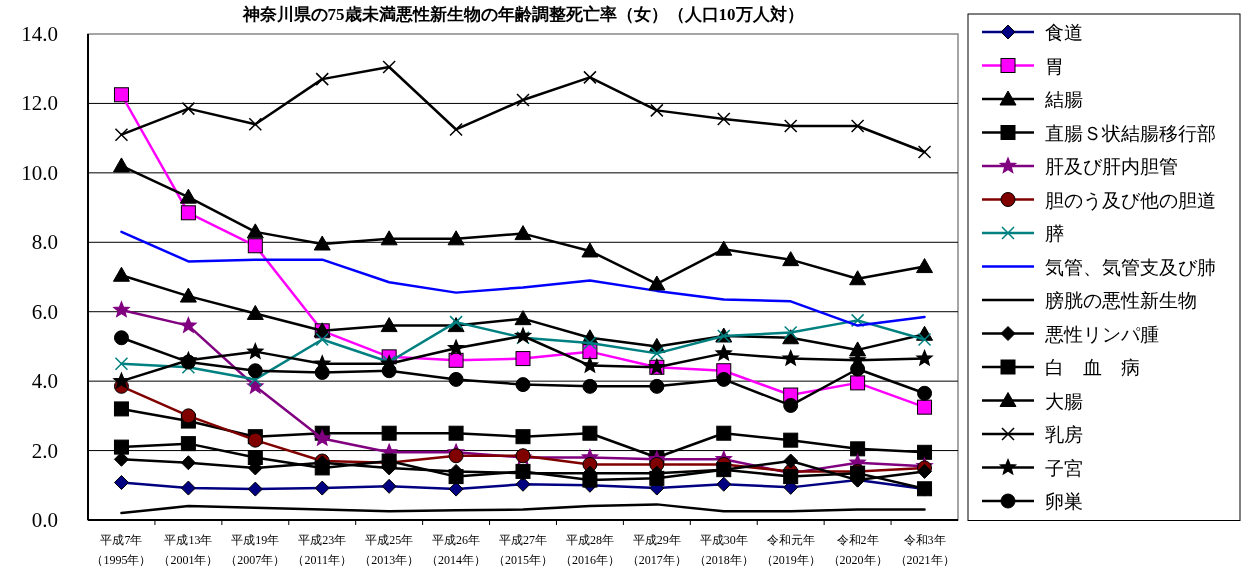  Describe the element at coordinates (1092, 367) in the screenshot. I see `legend-label: 白 血 病` at that location.